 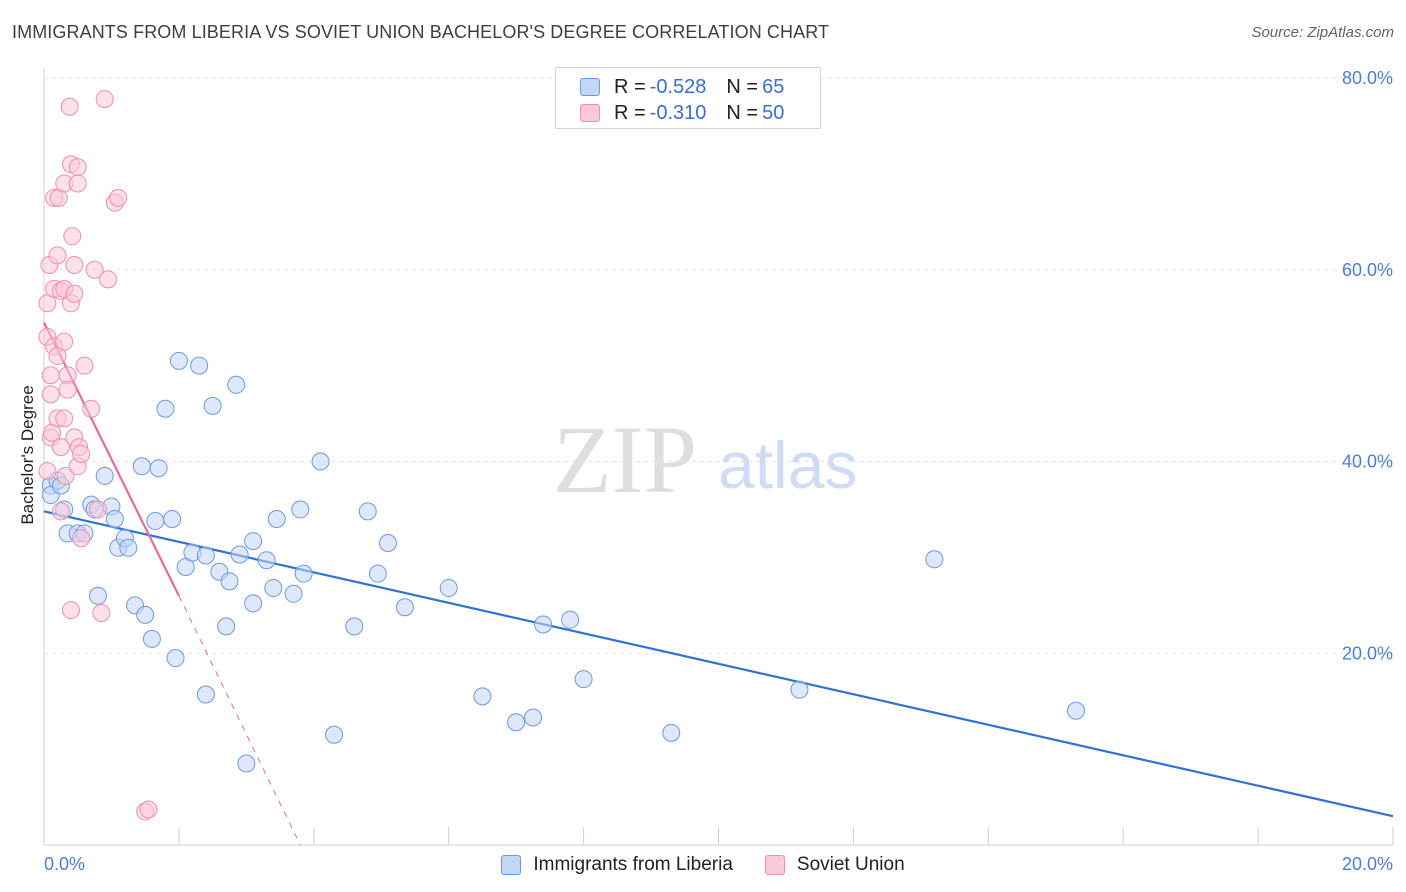 I want to click on legend-swatch-liberia, so click(x=511, y=865).